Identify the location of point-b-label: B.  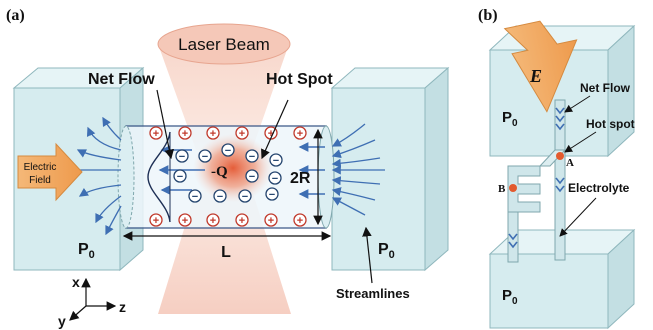
(502, 189).